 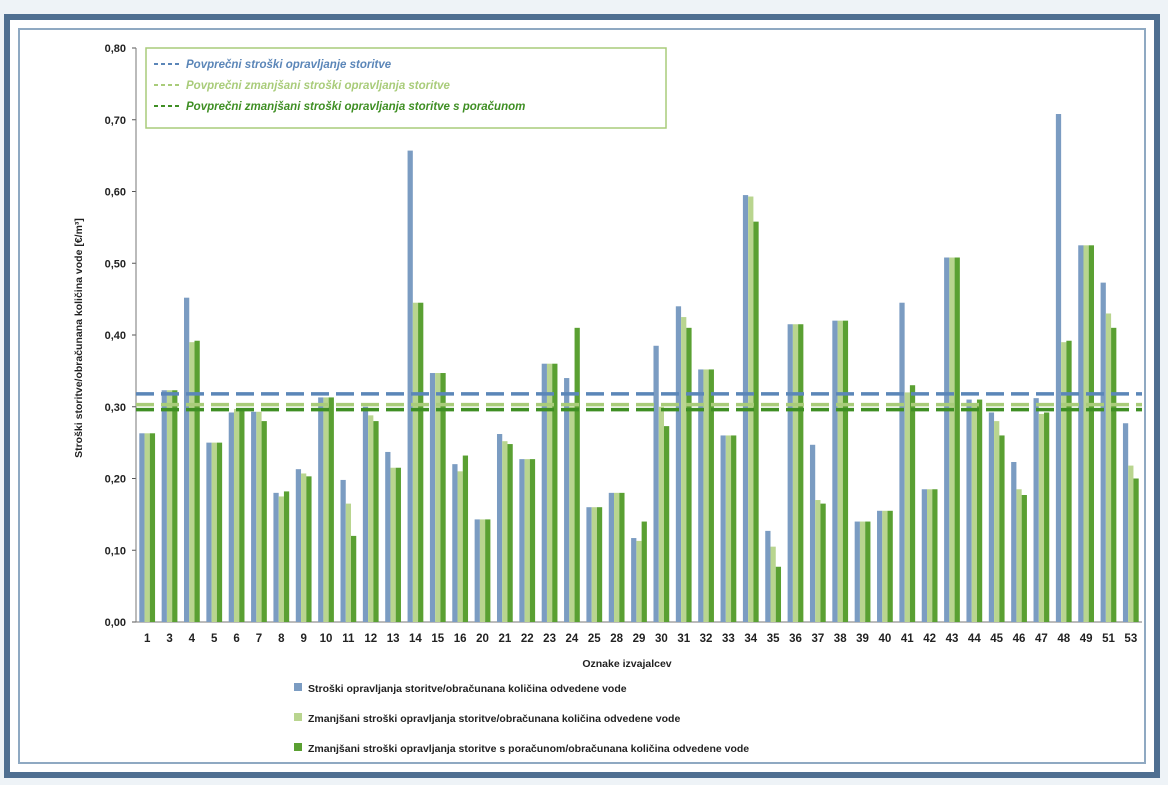 What do you see at coordinates (348, 639) in the screenshot?
I see `x-tick-label: 11` at bounding box center [348, 639].